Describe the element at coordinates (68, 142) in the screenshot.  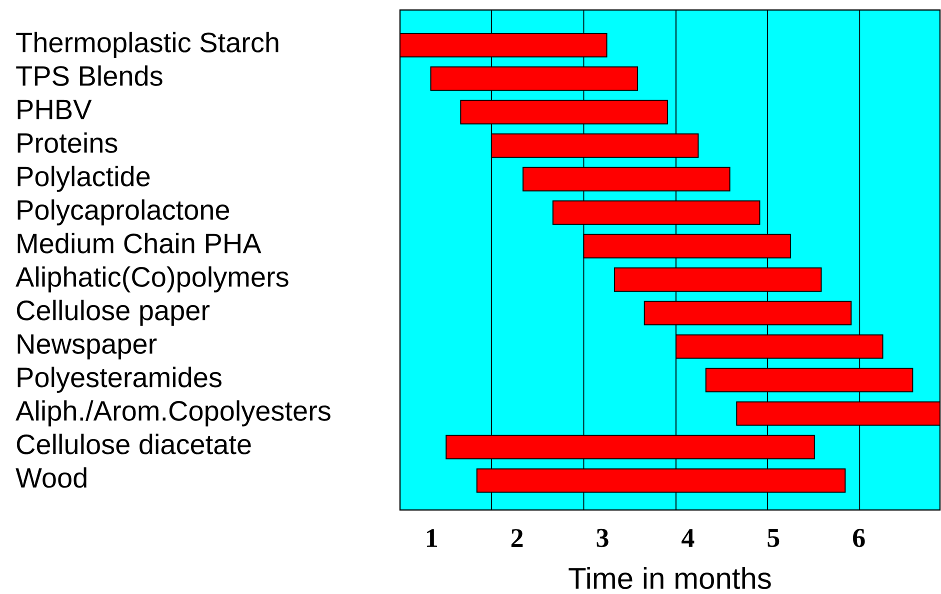
I see `y-tick-label: Proteins` at that location.